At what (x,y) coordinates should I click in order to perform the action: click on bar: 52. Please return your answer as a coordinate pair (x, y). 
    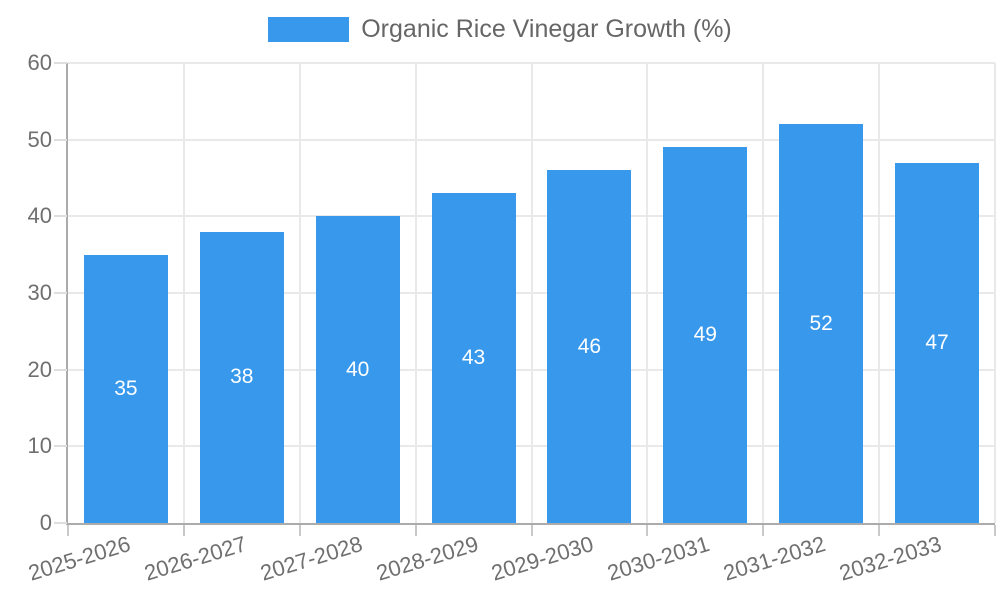
    Looking at the image, I should click on (821, 323).